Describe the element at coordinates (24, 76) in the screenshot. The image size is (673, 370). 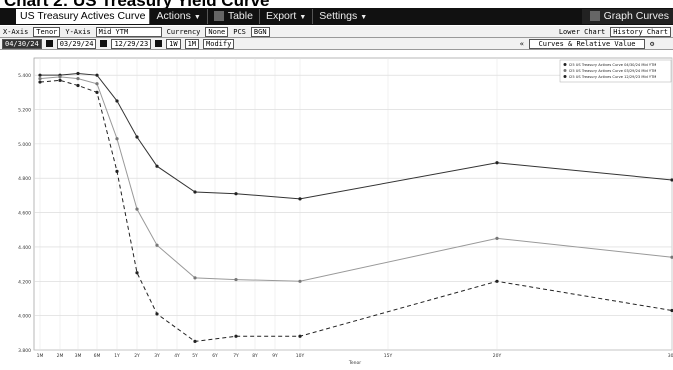
I see `y-tick-label: 5.400` at that location.